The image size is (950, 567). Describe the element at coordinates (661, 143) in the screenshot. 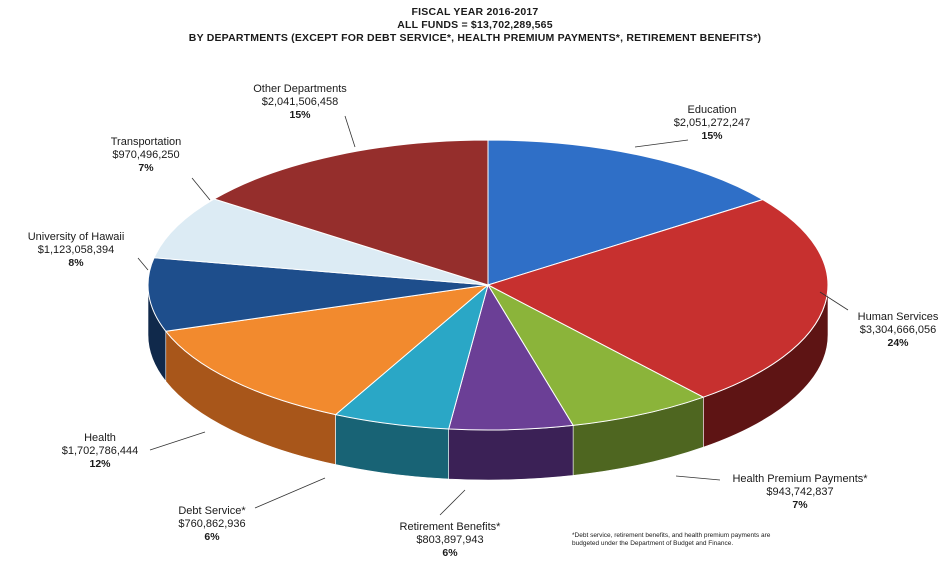

I see `leader-line-education` at that location.